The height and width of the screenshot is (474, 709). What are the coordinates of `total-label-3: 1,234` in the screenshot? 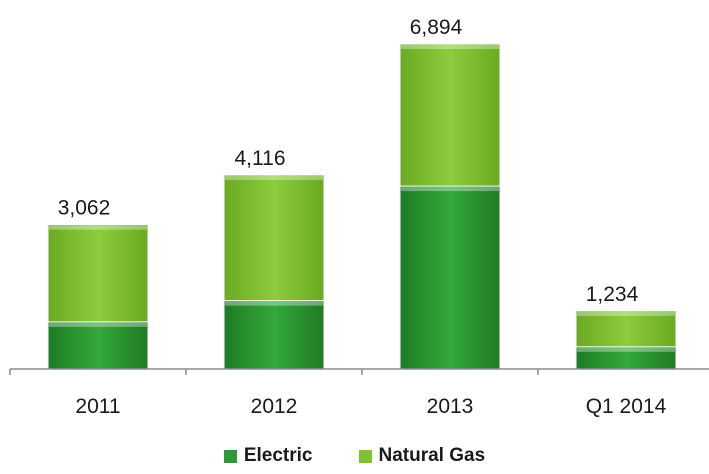 It's located at (612, 294).